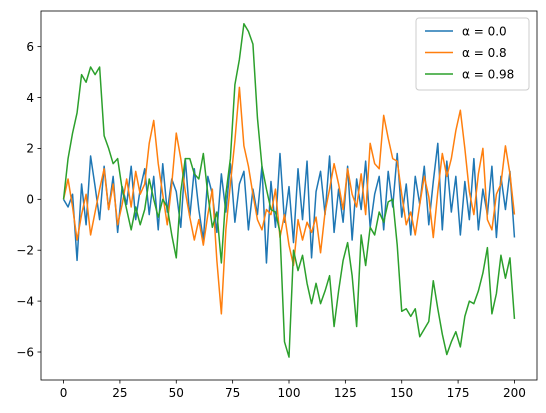 The width and height of the screenshot is (546, 413). What do you see at coordinates (30, 149) in the screenshot?
I see `y-tick-label: 2` at bounding box center [30, 149].